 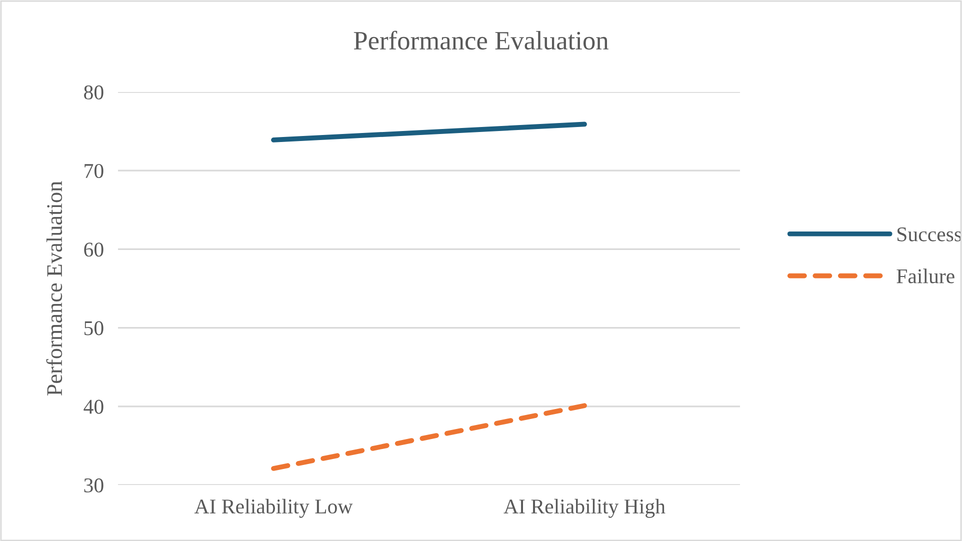 I want to click on chart-title: Performance Evaluation, so click(x=481, y=40).